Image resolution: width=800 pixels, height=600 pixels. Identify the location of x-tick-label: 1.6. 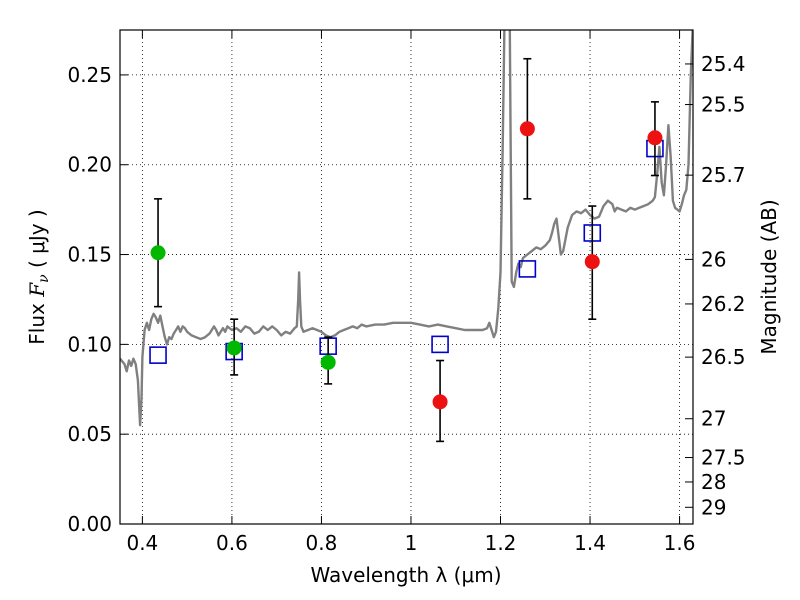
(680, 543).